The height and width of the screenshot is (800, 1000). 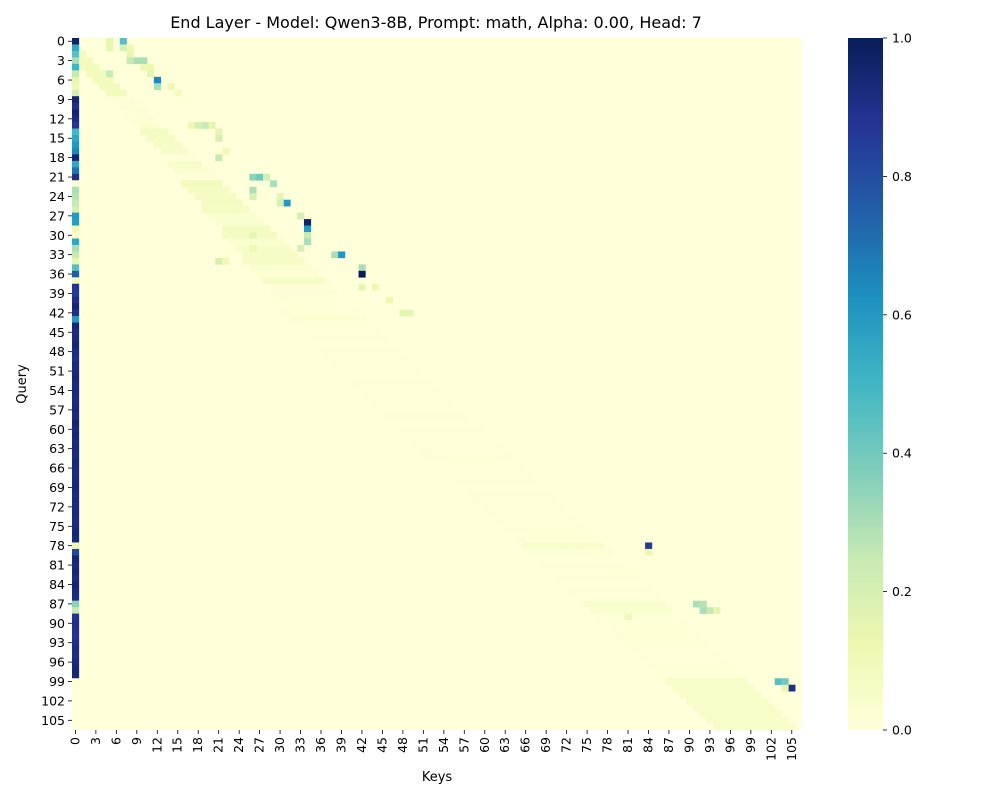 I want to click on y-tick-label: 78, so click(x=57, y=545).